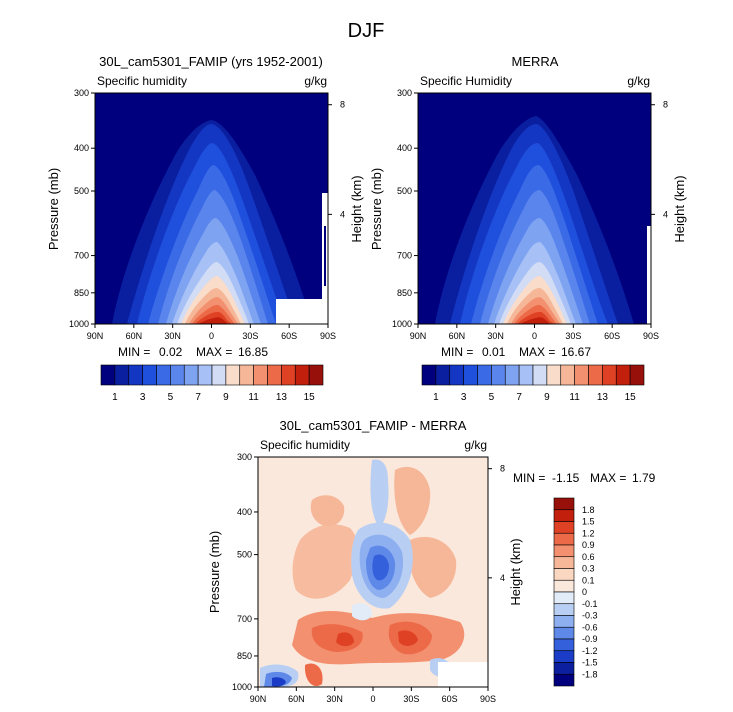 The height and width of the screenshot is (712, 733). I want to click on colorbar-label: 0.3, so click(588, 569).